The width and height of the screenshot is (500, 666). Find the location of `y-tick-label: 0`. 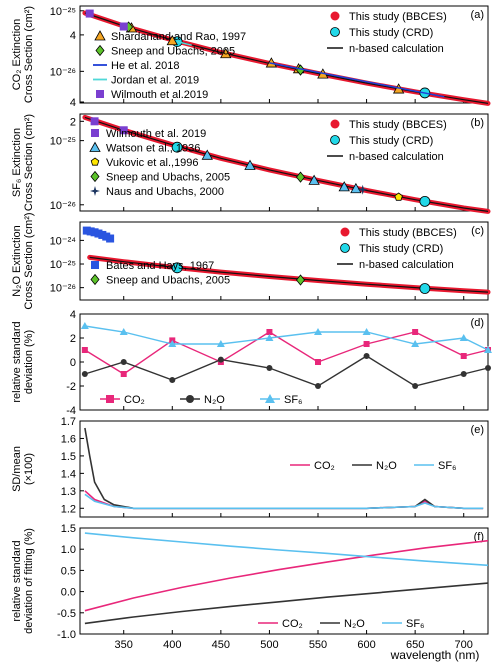

y-tick-label: 0 is located at coordinates (73, 363).